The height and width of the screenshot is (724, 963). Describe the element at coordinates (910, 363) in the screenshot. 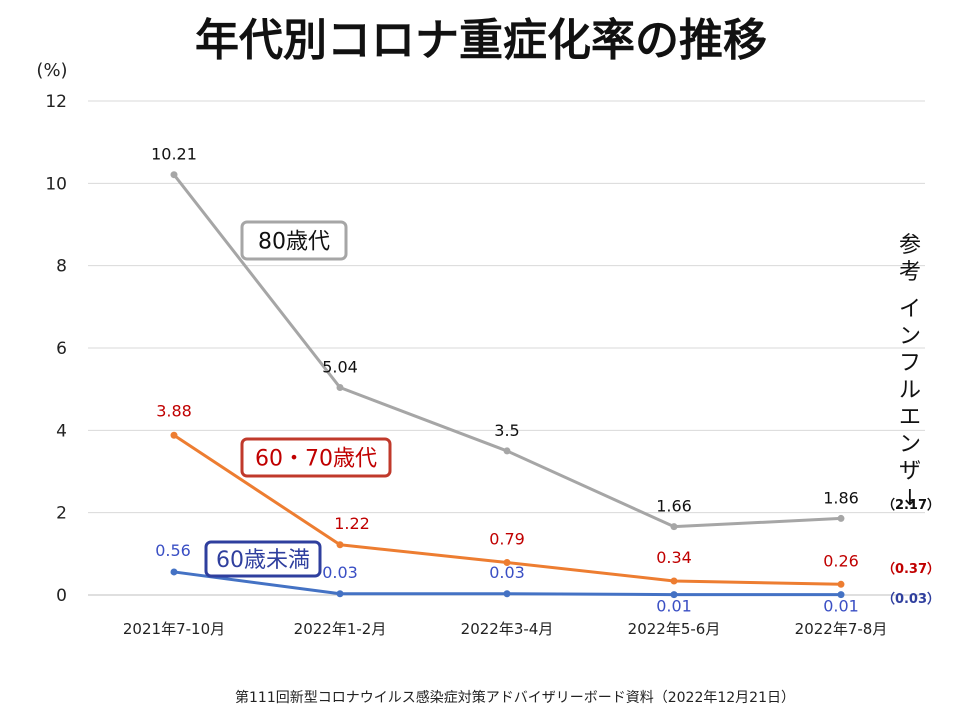

I see `reference-label-char-5: フ` at that location.